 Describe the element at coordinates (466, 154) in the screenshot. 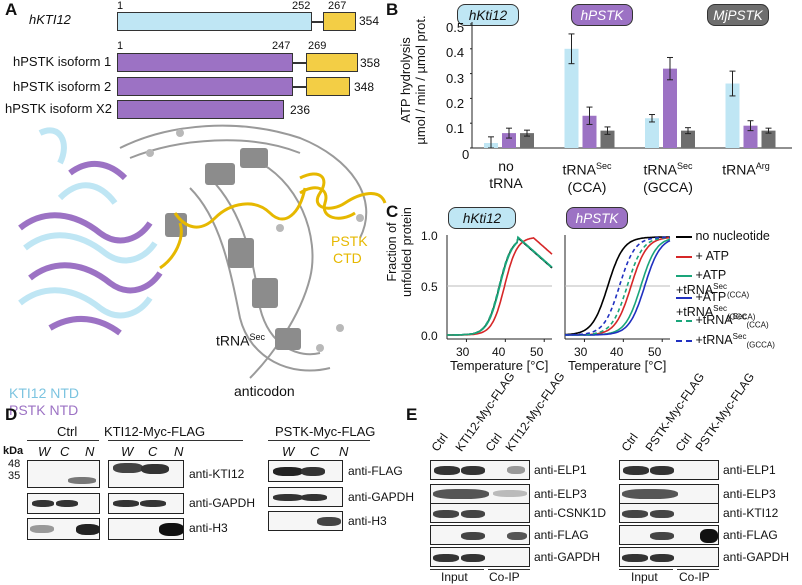

I see `ytick: 0` at that location.